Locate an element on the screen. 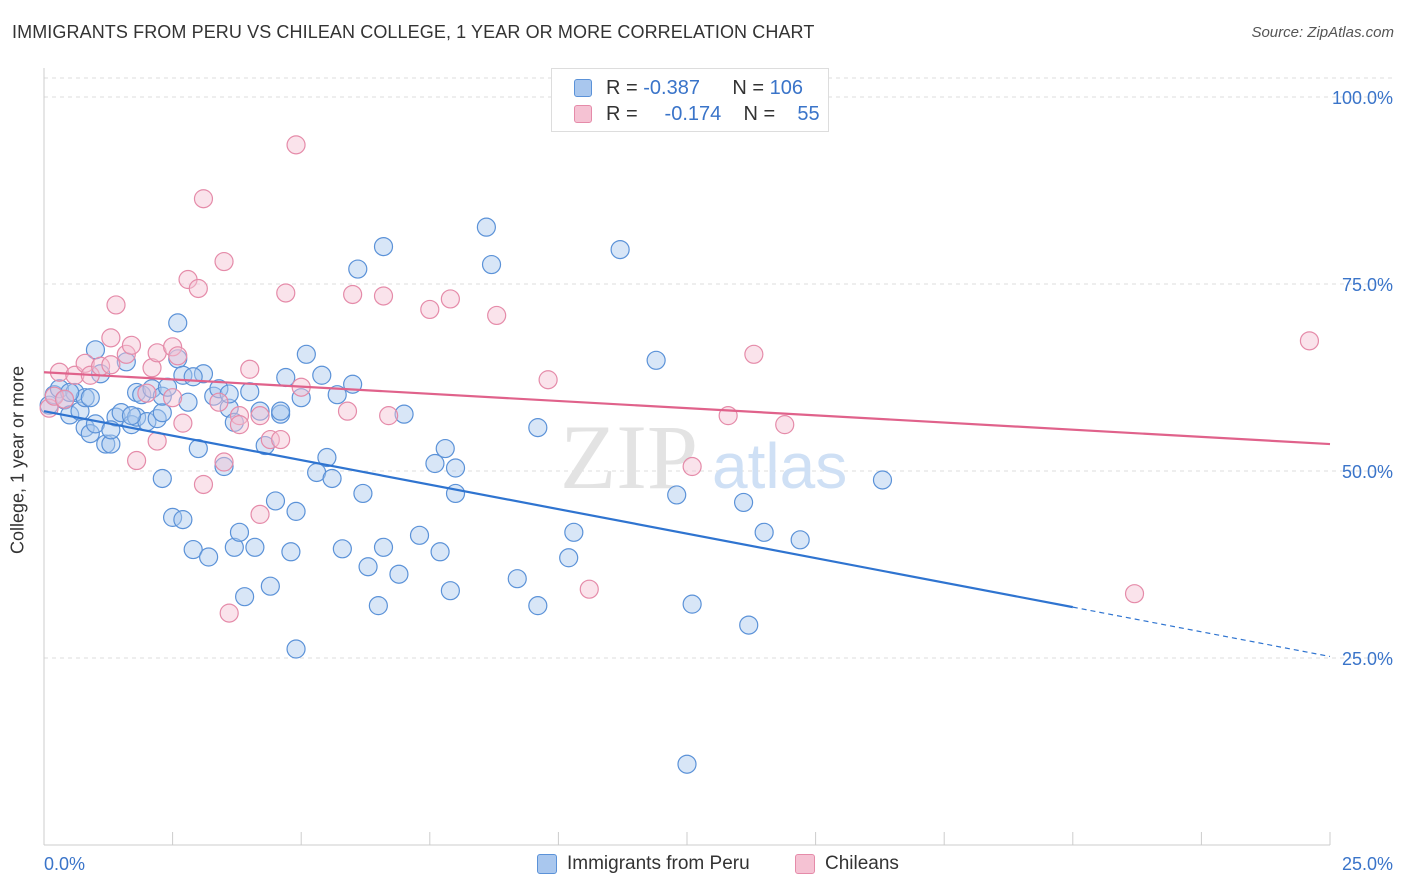 The width and height of the screenshot is (1406, 892). x-tick-label-max: 25.0% is located at coordinates (1367, 864).